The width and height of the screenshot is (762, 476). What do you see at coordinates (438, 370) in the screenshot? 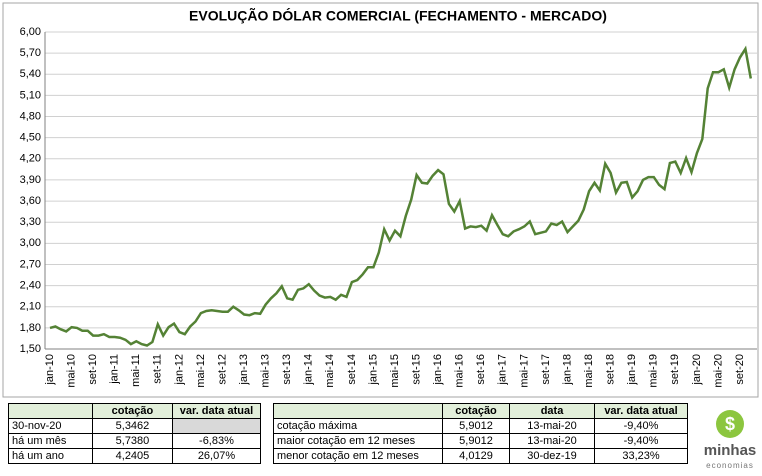
I see `x-tick-label: jan-16` at bounding box center [438, 370].